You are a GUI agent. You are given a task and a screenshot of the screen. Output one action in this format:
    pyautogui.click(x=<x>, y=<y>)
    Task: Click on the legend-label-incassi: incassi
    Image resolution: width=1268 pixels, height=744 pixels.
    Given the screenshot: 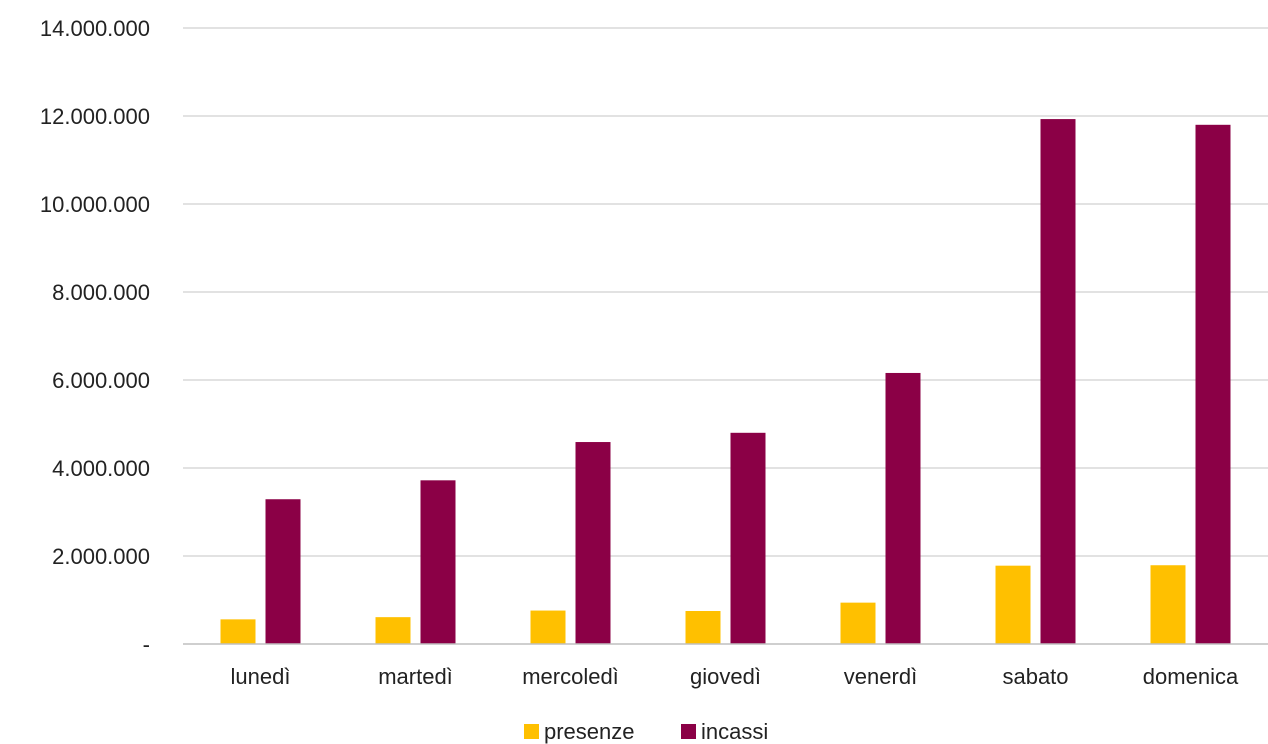 What is the action you would take?
    pyautogui.click(x=734, y=731)
    